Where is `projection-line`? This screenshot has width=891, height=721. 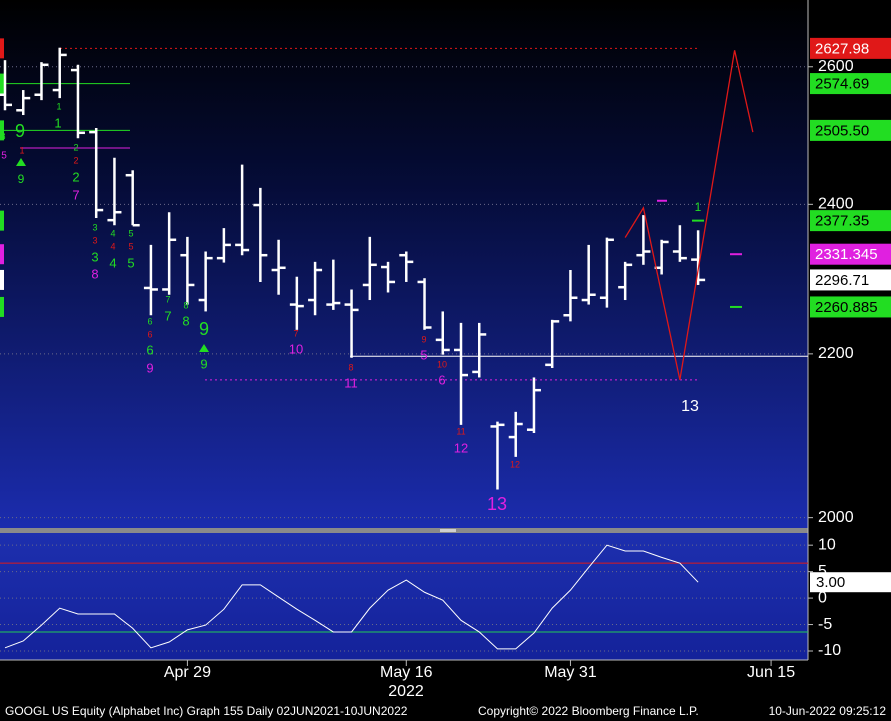
projection-line is located at coordinates (689, 215).